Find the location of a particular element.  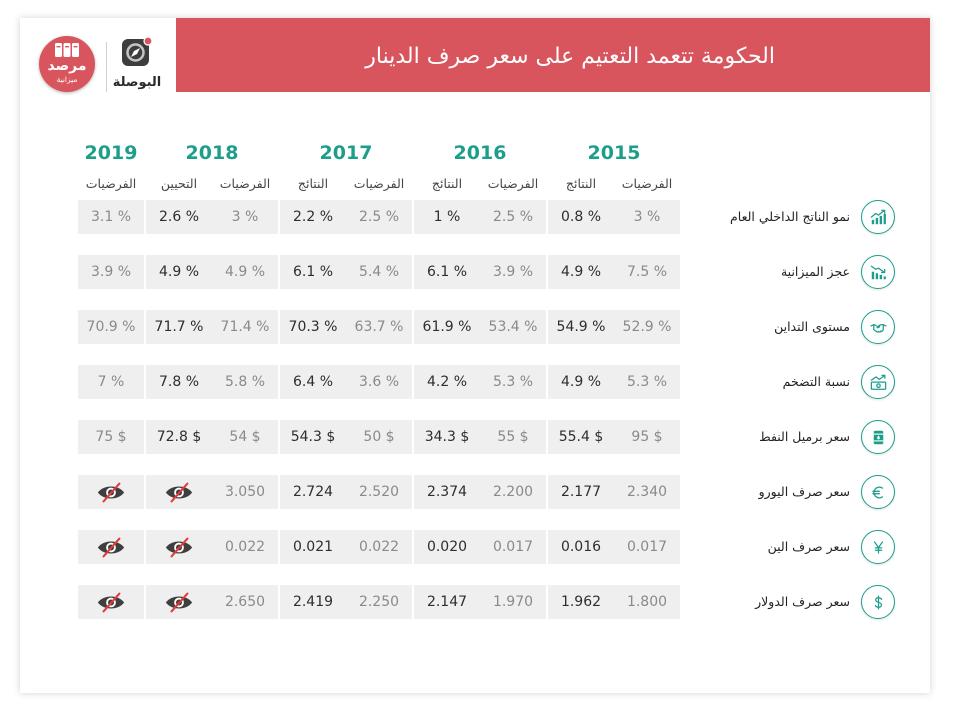

euro-icon is located at coordinates (878, 492).